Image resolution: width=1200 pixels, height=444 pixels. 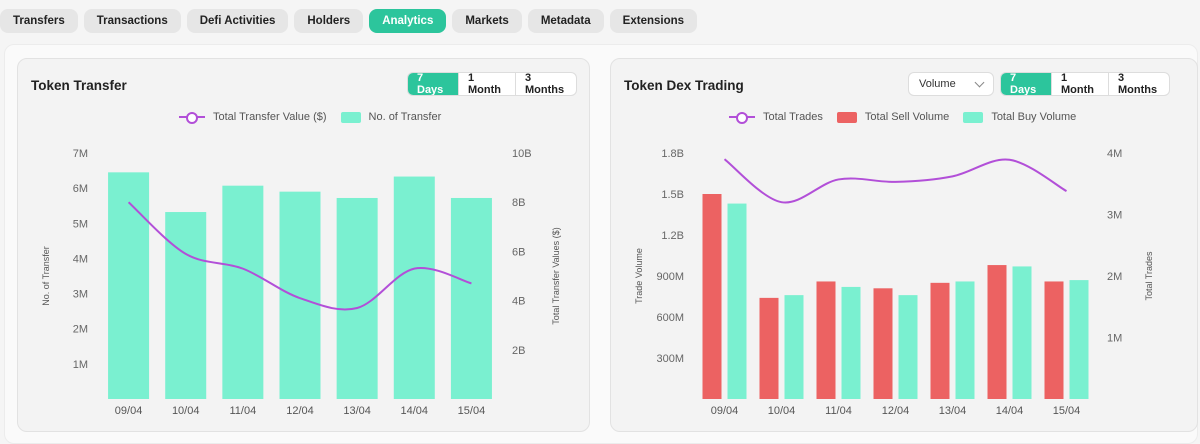 What do you see at coordinates (300, 295) in the screenshot?
I see `bar-12/04` at bounding box center [300, 295].